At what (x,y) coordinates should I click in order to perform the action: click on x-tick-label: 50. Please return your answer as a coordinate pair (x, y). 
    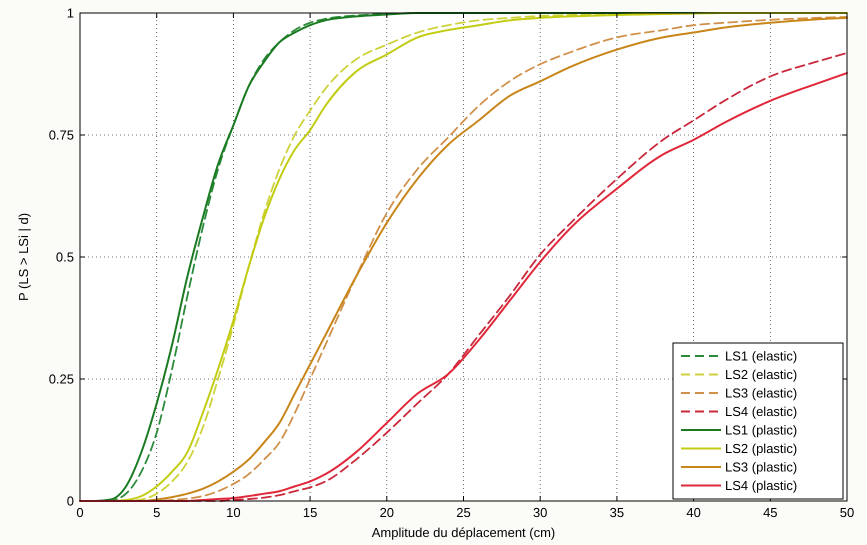
    Looking at the image, I should click on (847, 512).